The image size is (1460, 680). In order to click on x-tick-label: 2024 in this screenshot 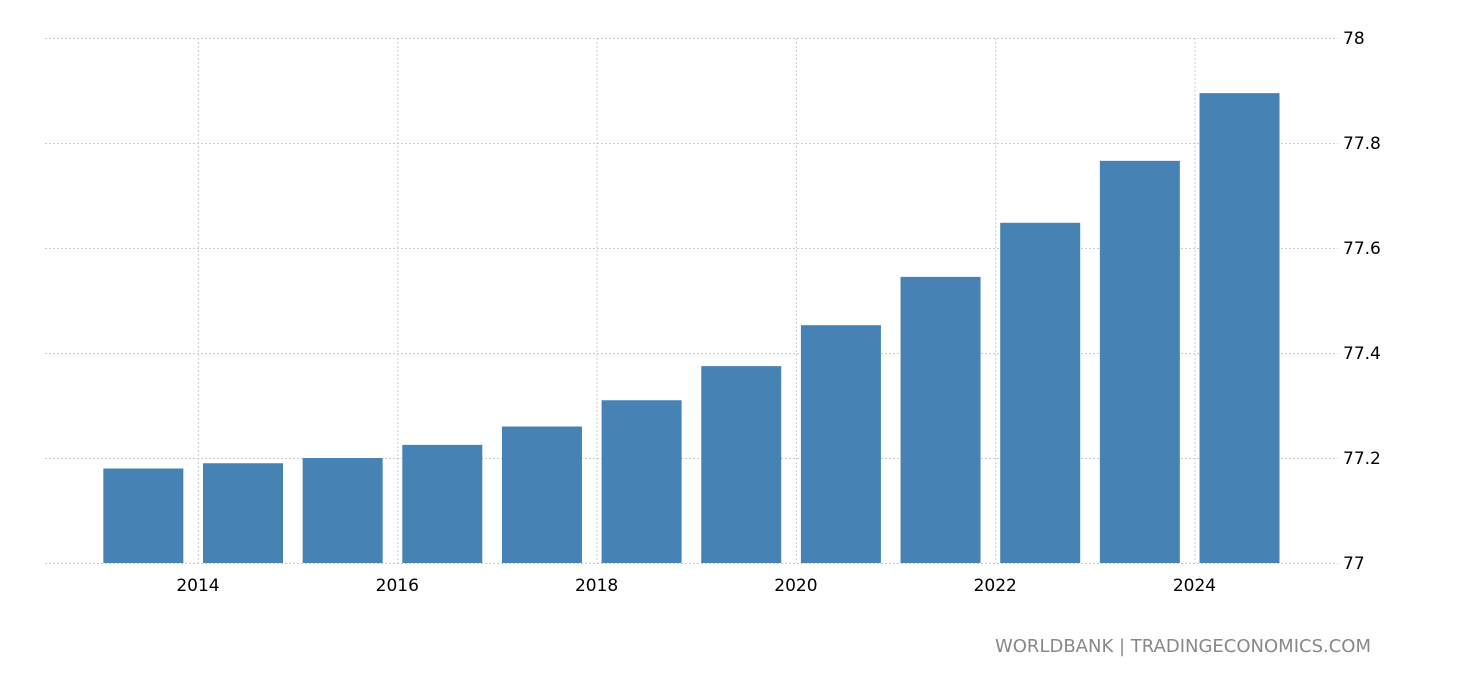, I will do `click(1194, 586)`.